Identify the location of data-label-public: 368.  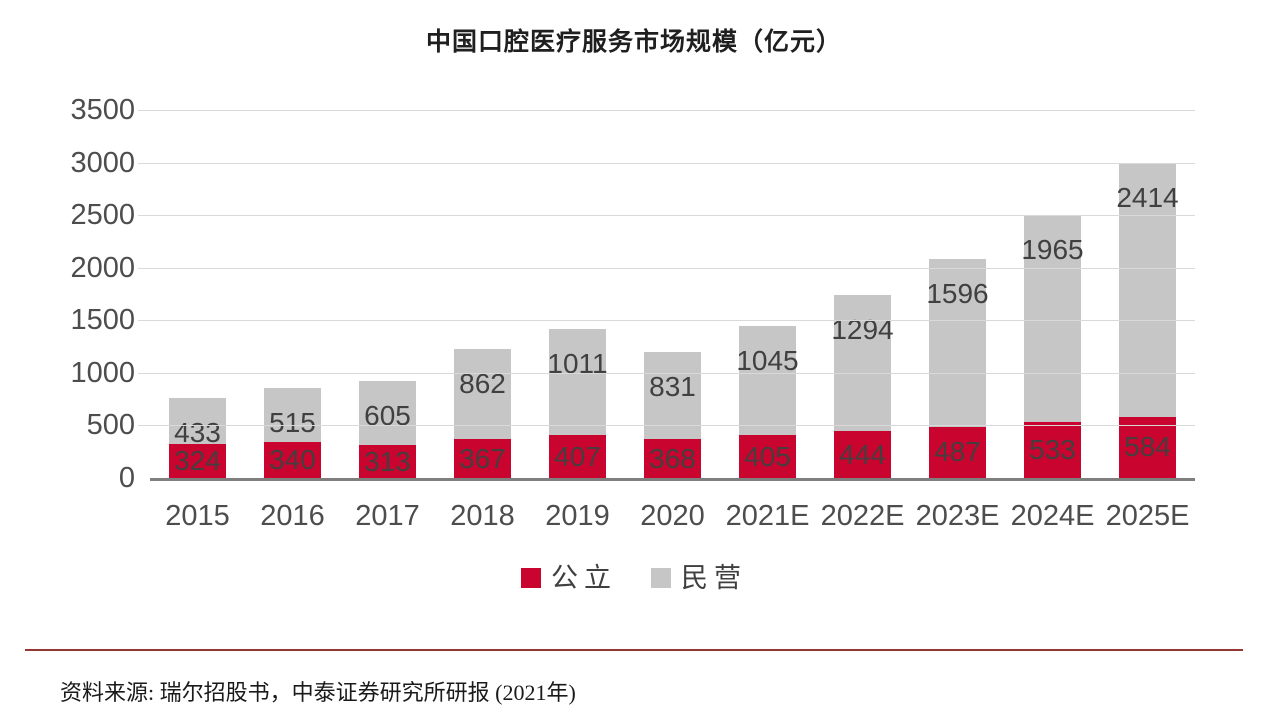
(672, 458).